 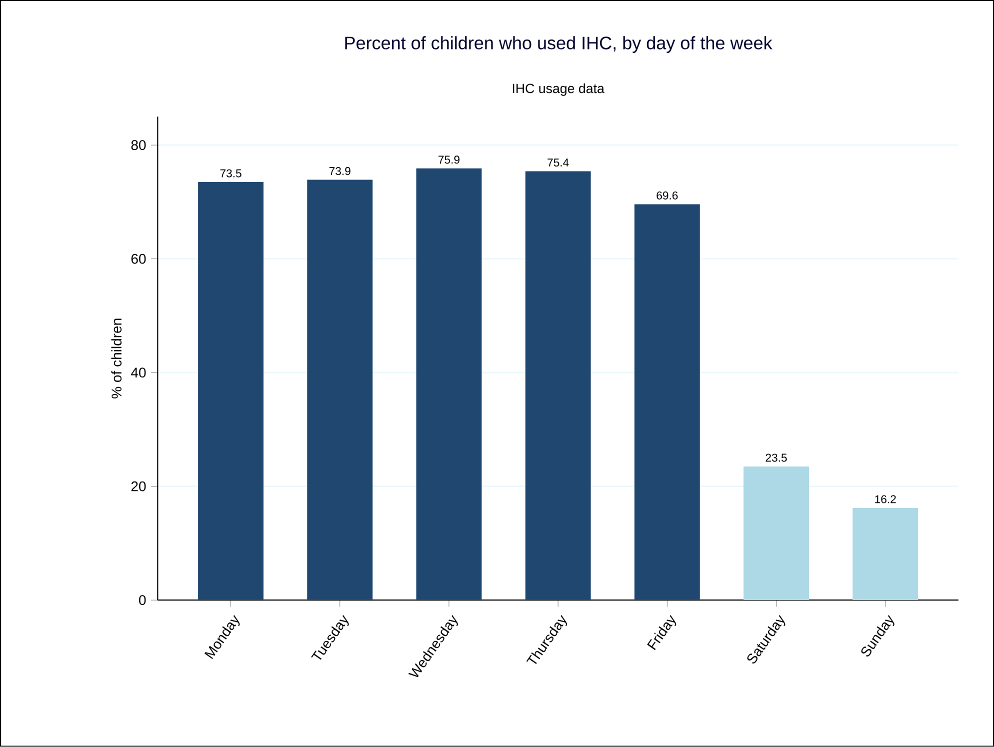 I want to click on data-label: 16.2, so click(x=885, y=499).